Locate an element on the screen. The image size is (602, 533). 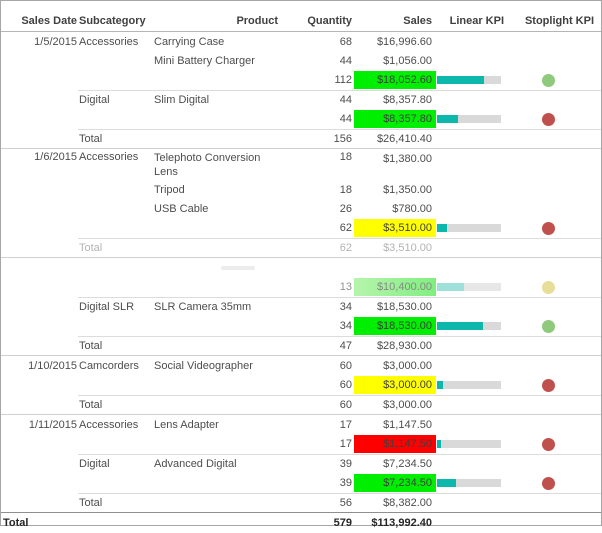
sales-cell: $1,380.00 is located at coordinates (394, 158).